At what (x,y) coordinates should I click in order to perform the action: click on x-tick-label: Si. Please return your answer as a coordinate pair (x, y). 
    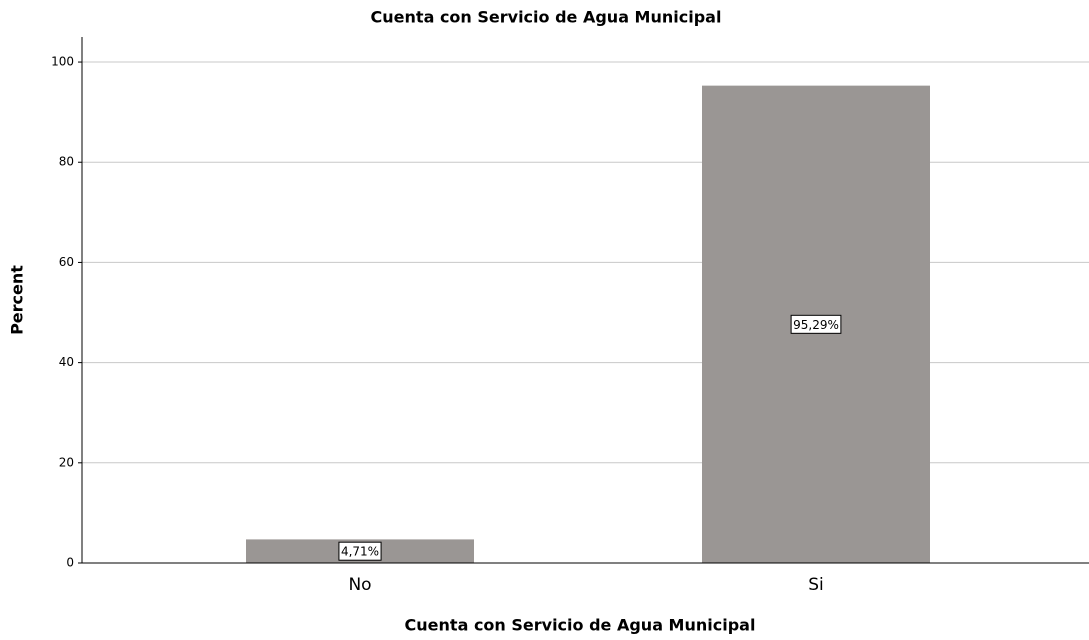
    Looking at the image, I should click on (816, 585).